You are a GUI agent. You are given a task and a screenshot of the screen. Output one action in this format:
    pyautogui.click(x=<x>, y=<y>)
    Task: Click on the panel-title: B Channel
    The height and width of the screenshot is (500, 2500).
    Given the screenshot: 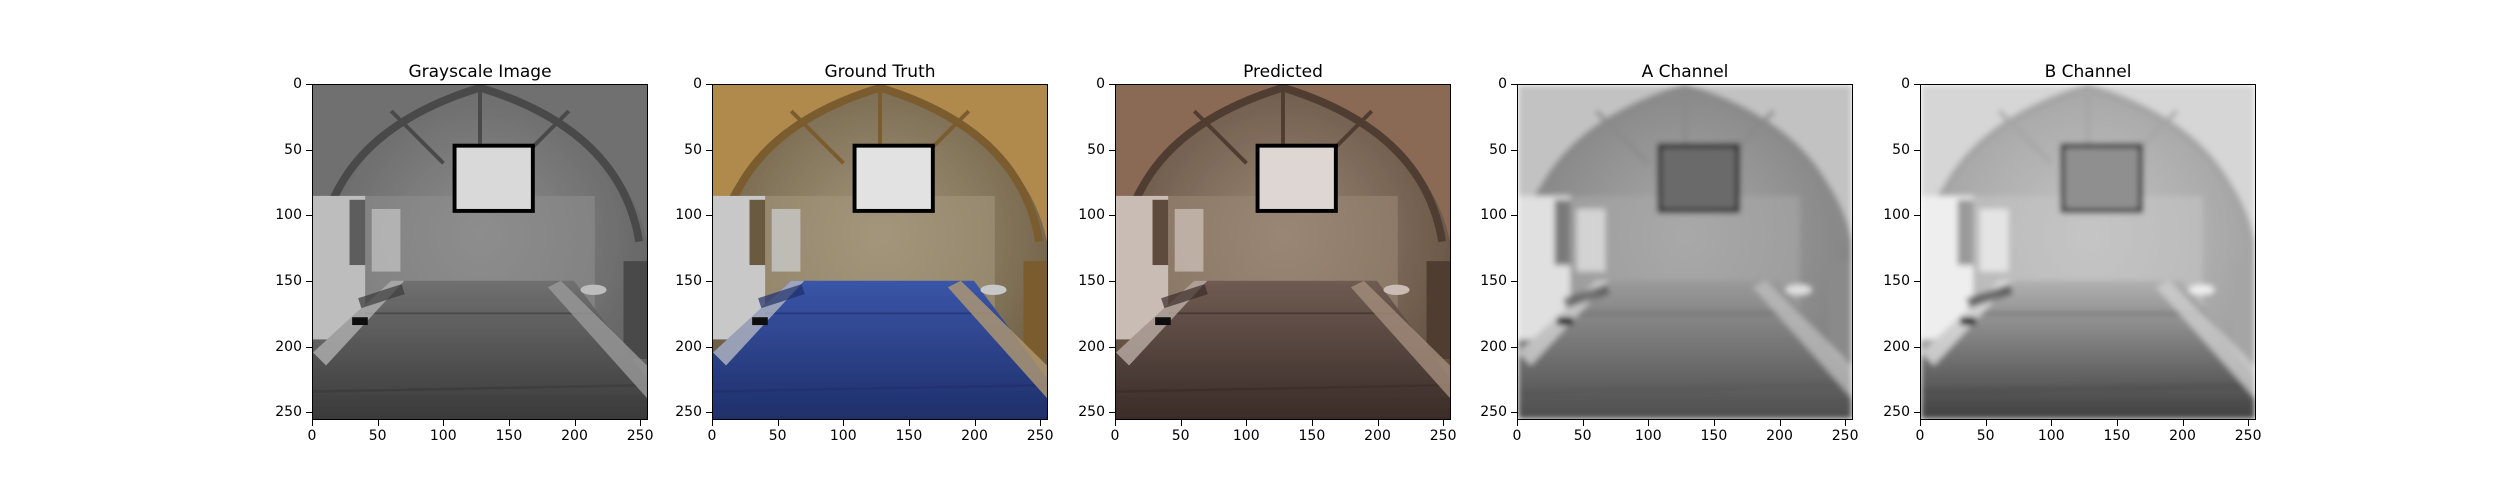 What is the action you would take?
    pyautogui.click(x=2088, y=72)
    